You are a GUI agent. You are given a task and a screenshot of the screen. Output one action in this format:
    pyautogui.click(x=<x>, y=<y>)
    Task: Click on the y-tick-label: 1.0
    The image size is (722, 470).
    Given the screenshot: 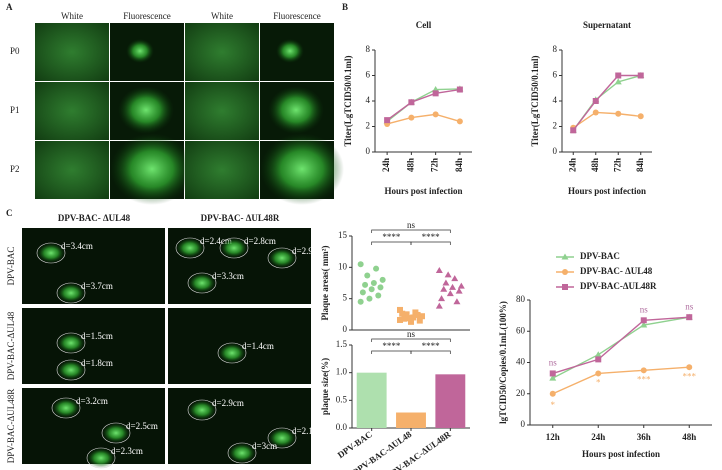 What is the action you would take?
    pyautogui.click(x=342, y=372)
    